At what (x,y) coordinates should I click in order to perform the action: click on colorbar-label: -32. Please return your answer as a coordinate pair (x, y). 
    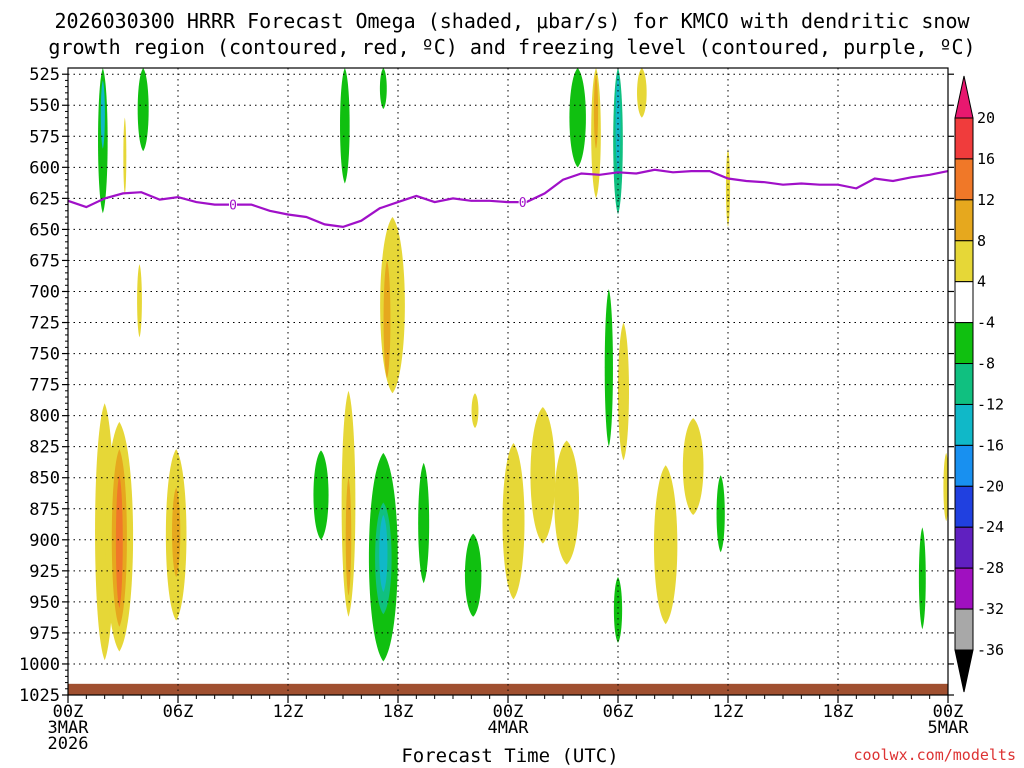
    Looking at the image, I should click on (990, 609).